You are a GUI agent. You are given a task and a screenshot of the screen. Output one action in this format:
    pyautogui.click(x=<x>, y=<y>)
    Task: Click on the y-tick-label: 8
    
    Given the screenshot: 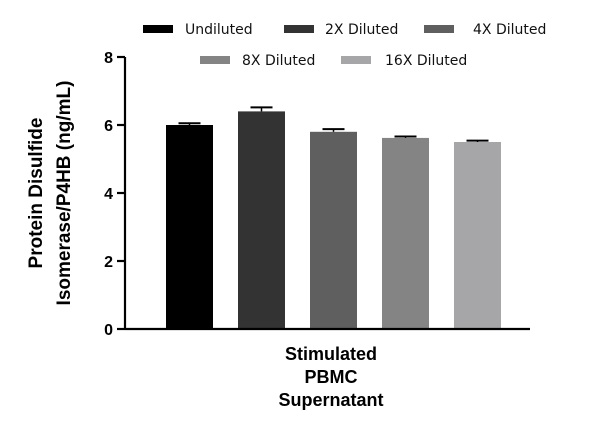 What is the action you would take?
    pyautogui.click(x=108, y=58)
    